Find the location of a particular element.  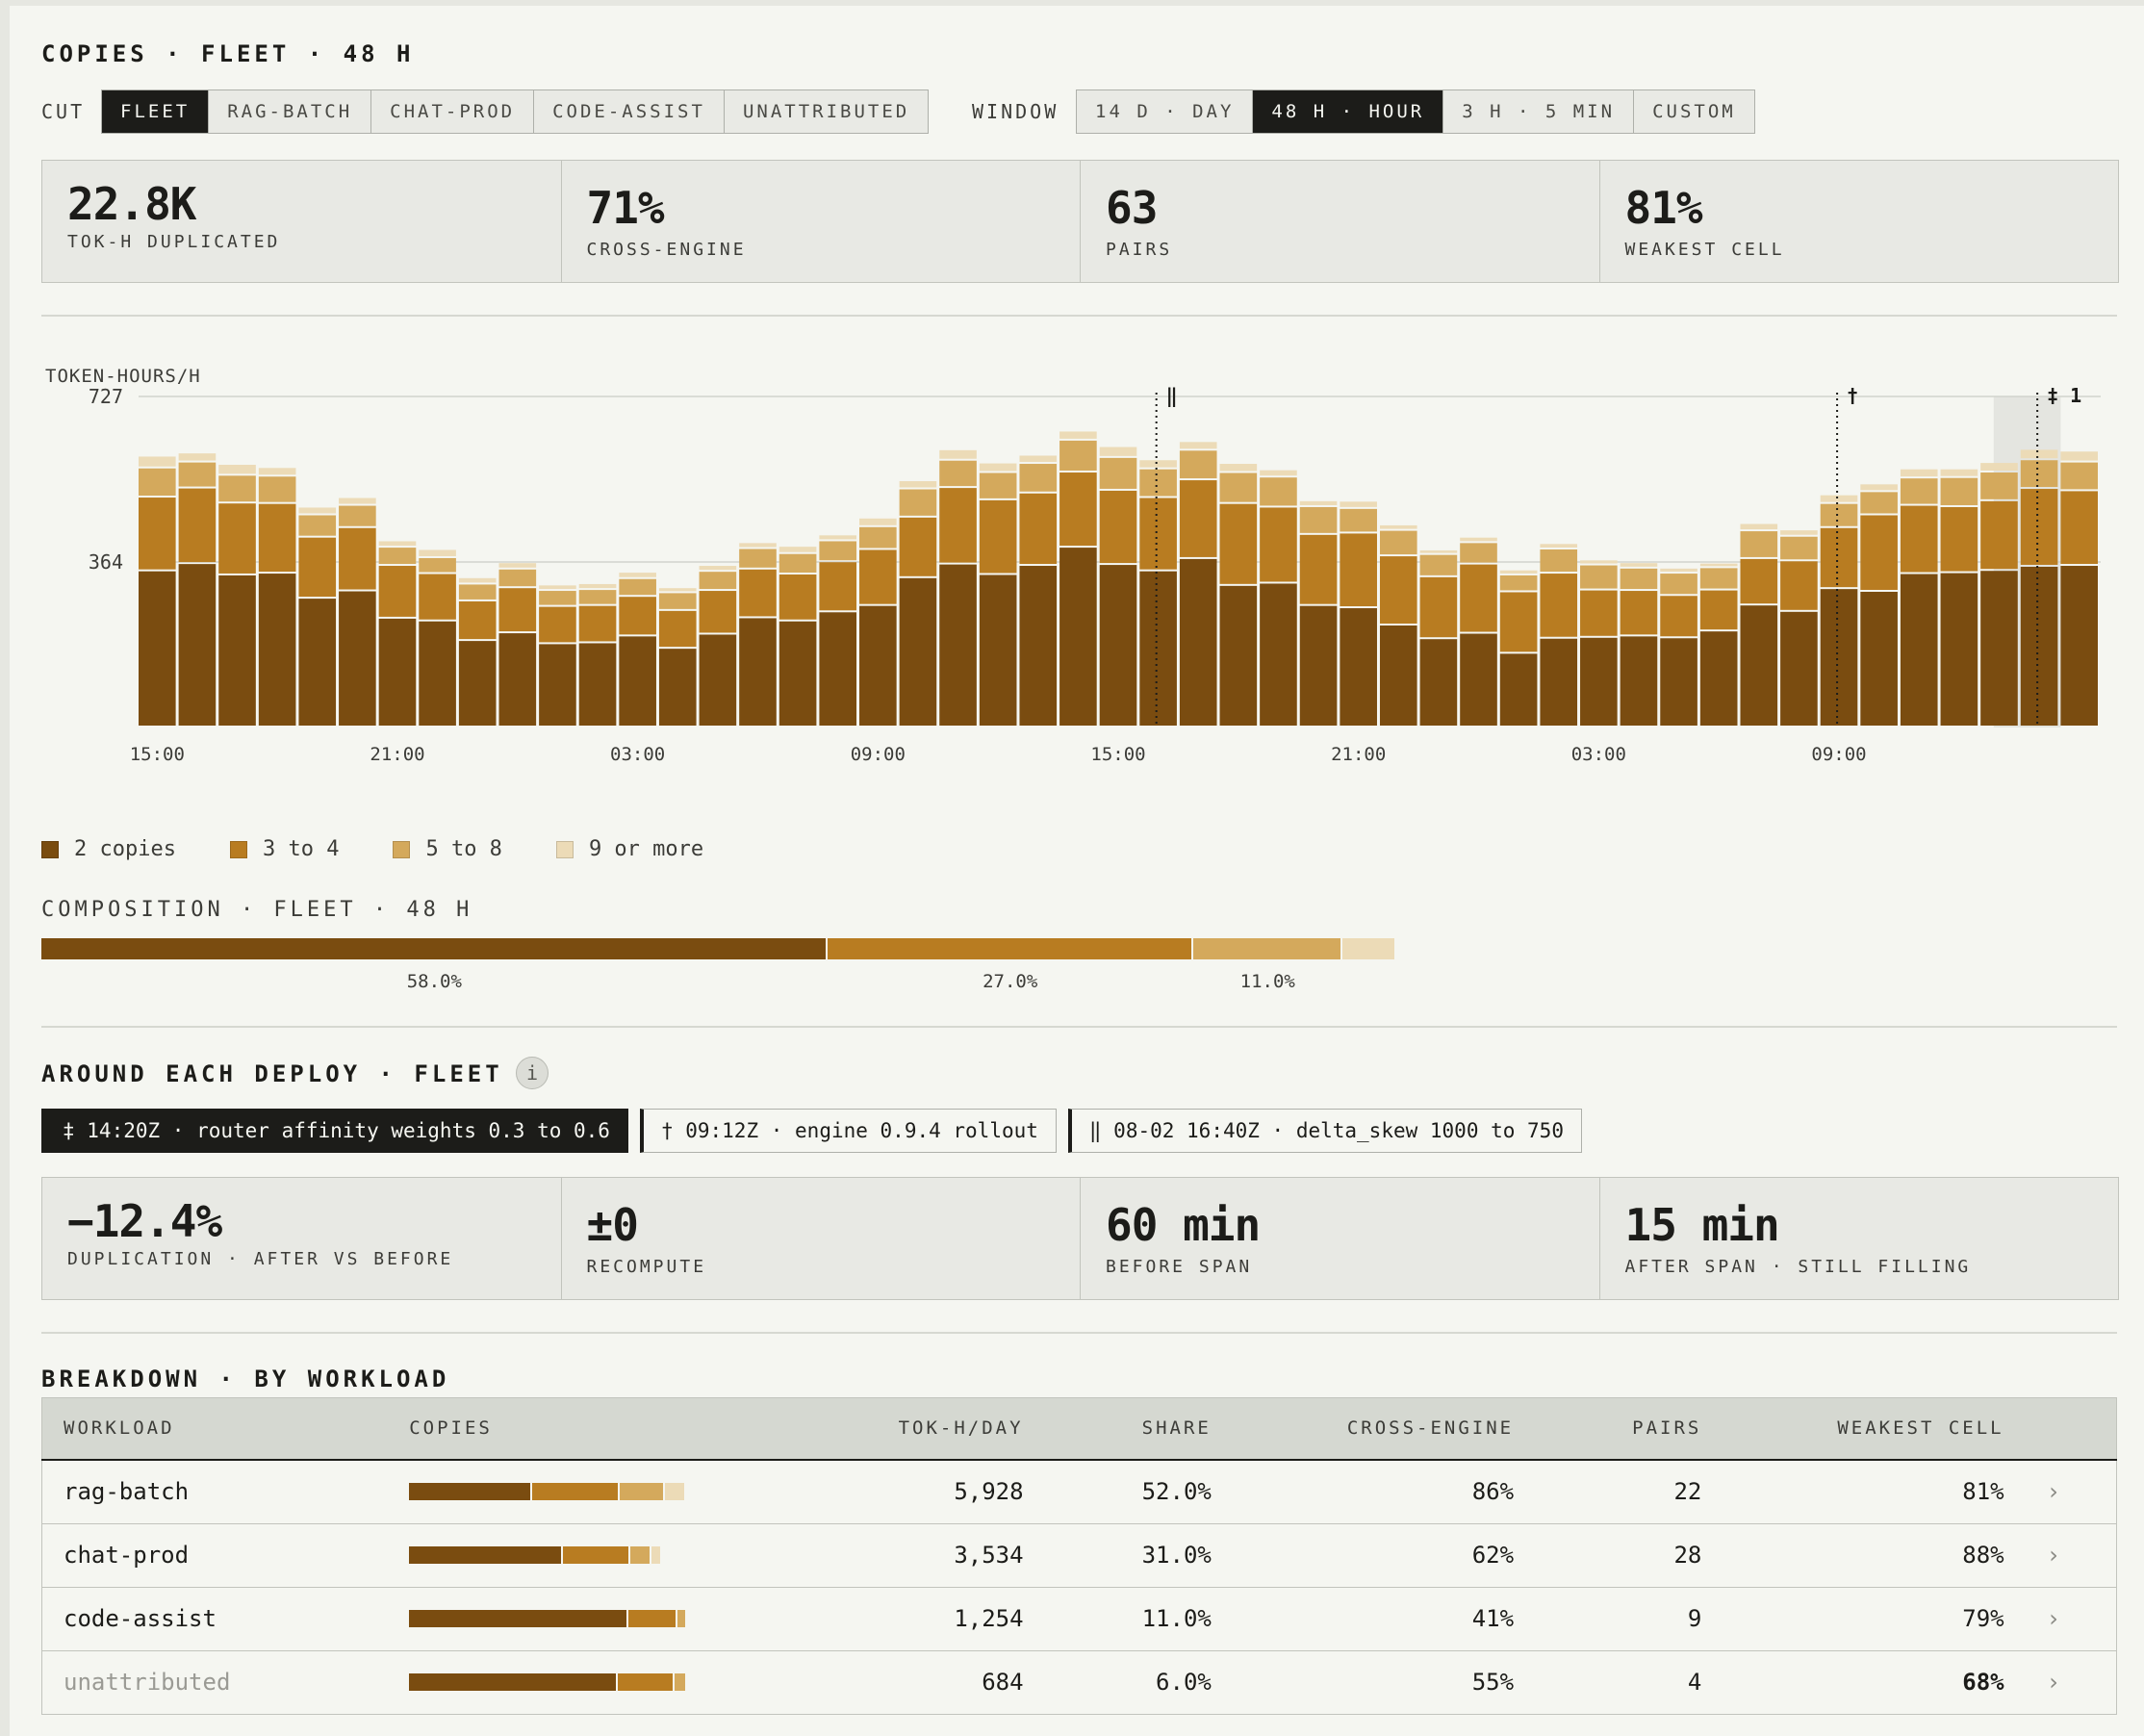

window-option-14d: 14 D · DAY is located at coordinates (1166, 111).